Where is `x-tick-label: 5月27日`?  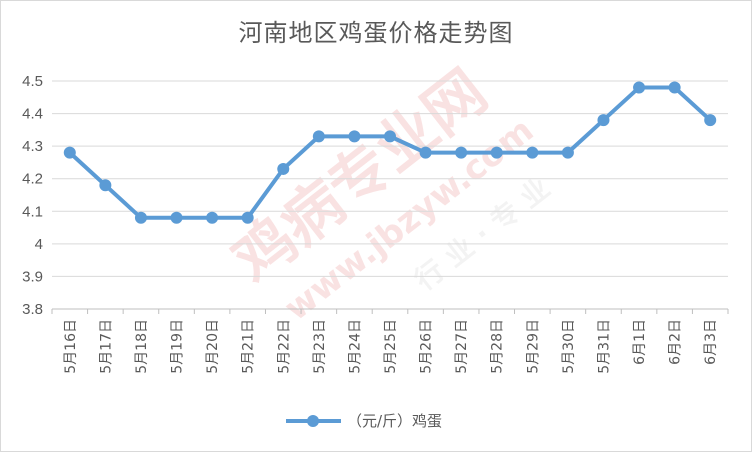
x-tick-label: 5月27日 is located at coordinates (462, 346).